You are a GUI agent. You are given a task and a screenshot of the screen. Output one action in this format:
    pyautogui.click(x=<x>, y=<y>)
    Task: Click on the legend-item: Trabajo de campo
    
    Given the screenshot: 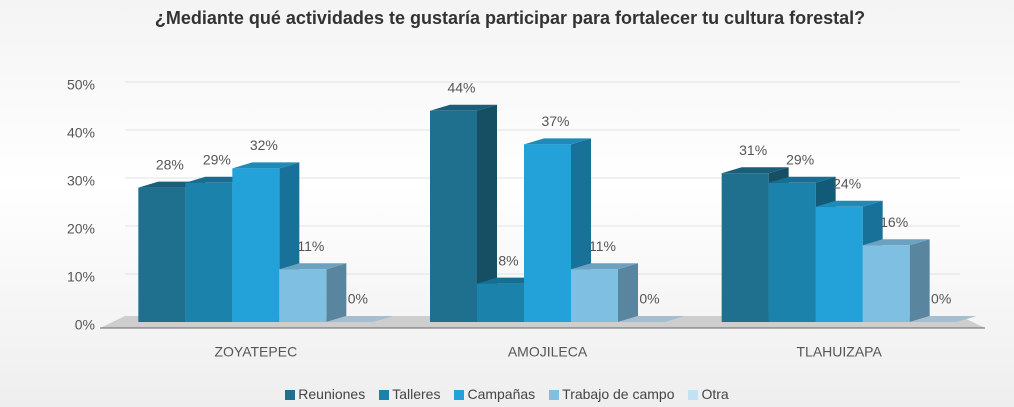 What is the action you would take?
    pyautogui.click(x=611, y=394)
    